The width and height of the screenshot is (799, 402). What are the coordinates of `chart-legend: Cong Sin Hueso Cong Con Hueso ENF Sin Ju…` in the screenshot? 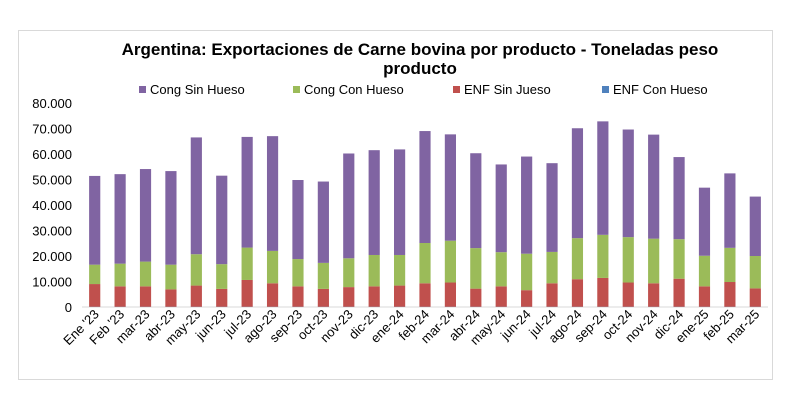 It's located at (399, 91).